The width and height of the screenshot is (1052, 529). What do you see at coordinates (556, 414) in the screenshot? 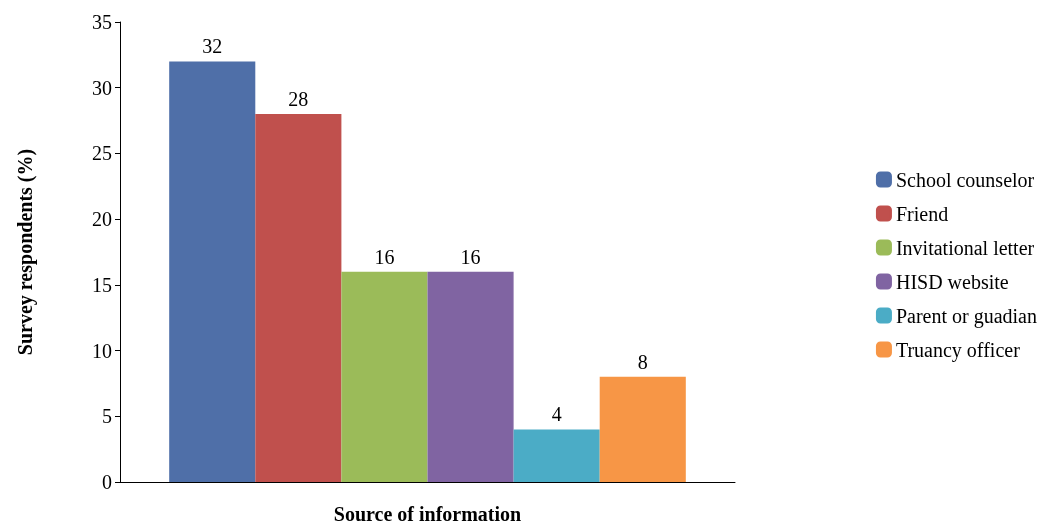
I see `data-label: 4` at bounding box center [556, 414].